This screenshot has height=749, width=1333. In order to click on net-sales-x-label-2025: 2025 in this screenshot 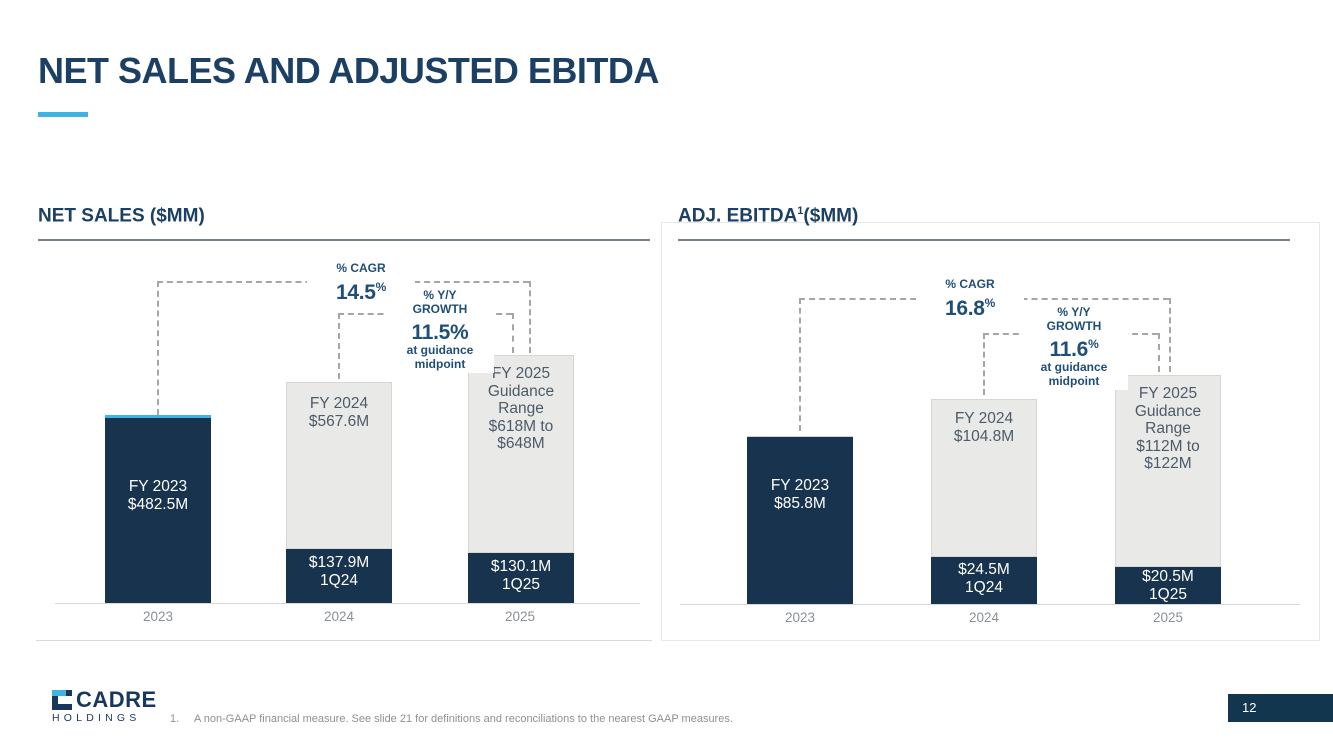, I will do `click(520, 616)`.